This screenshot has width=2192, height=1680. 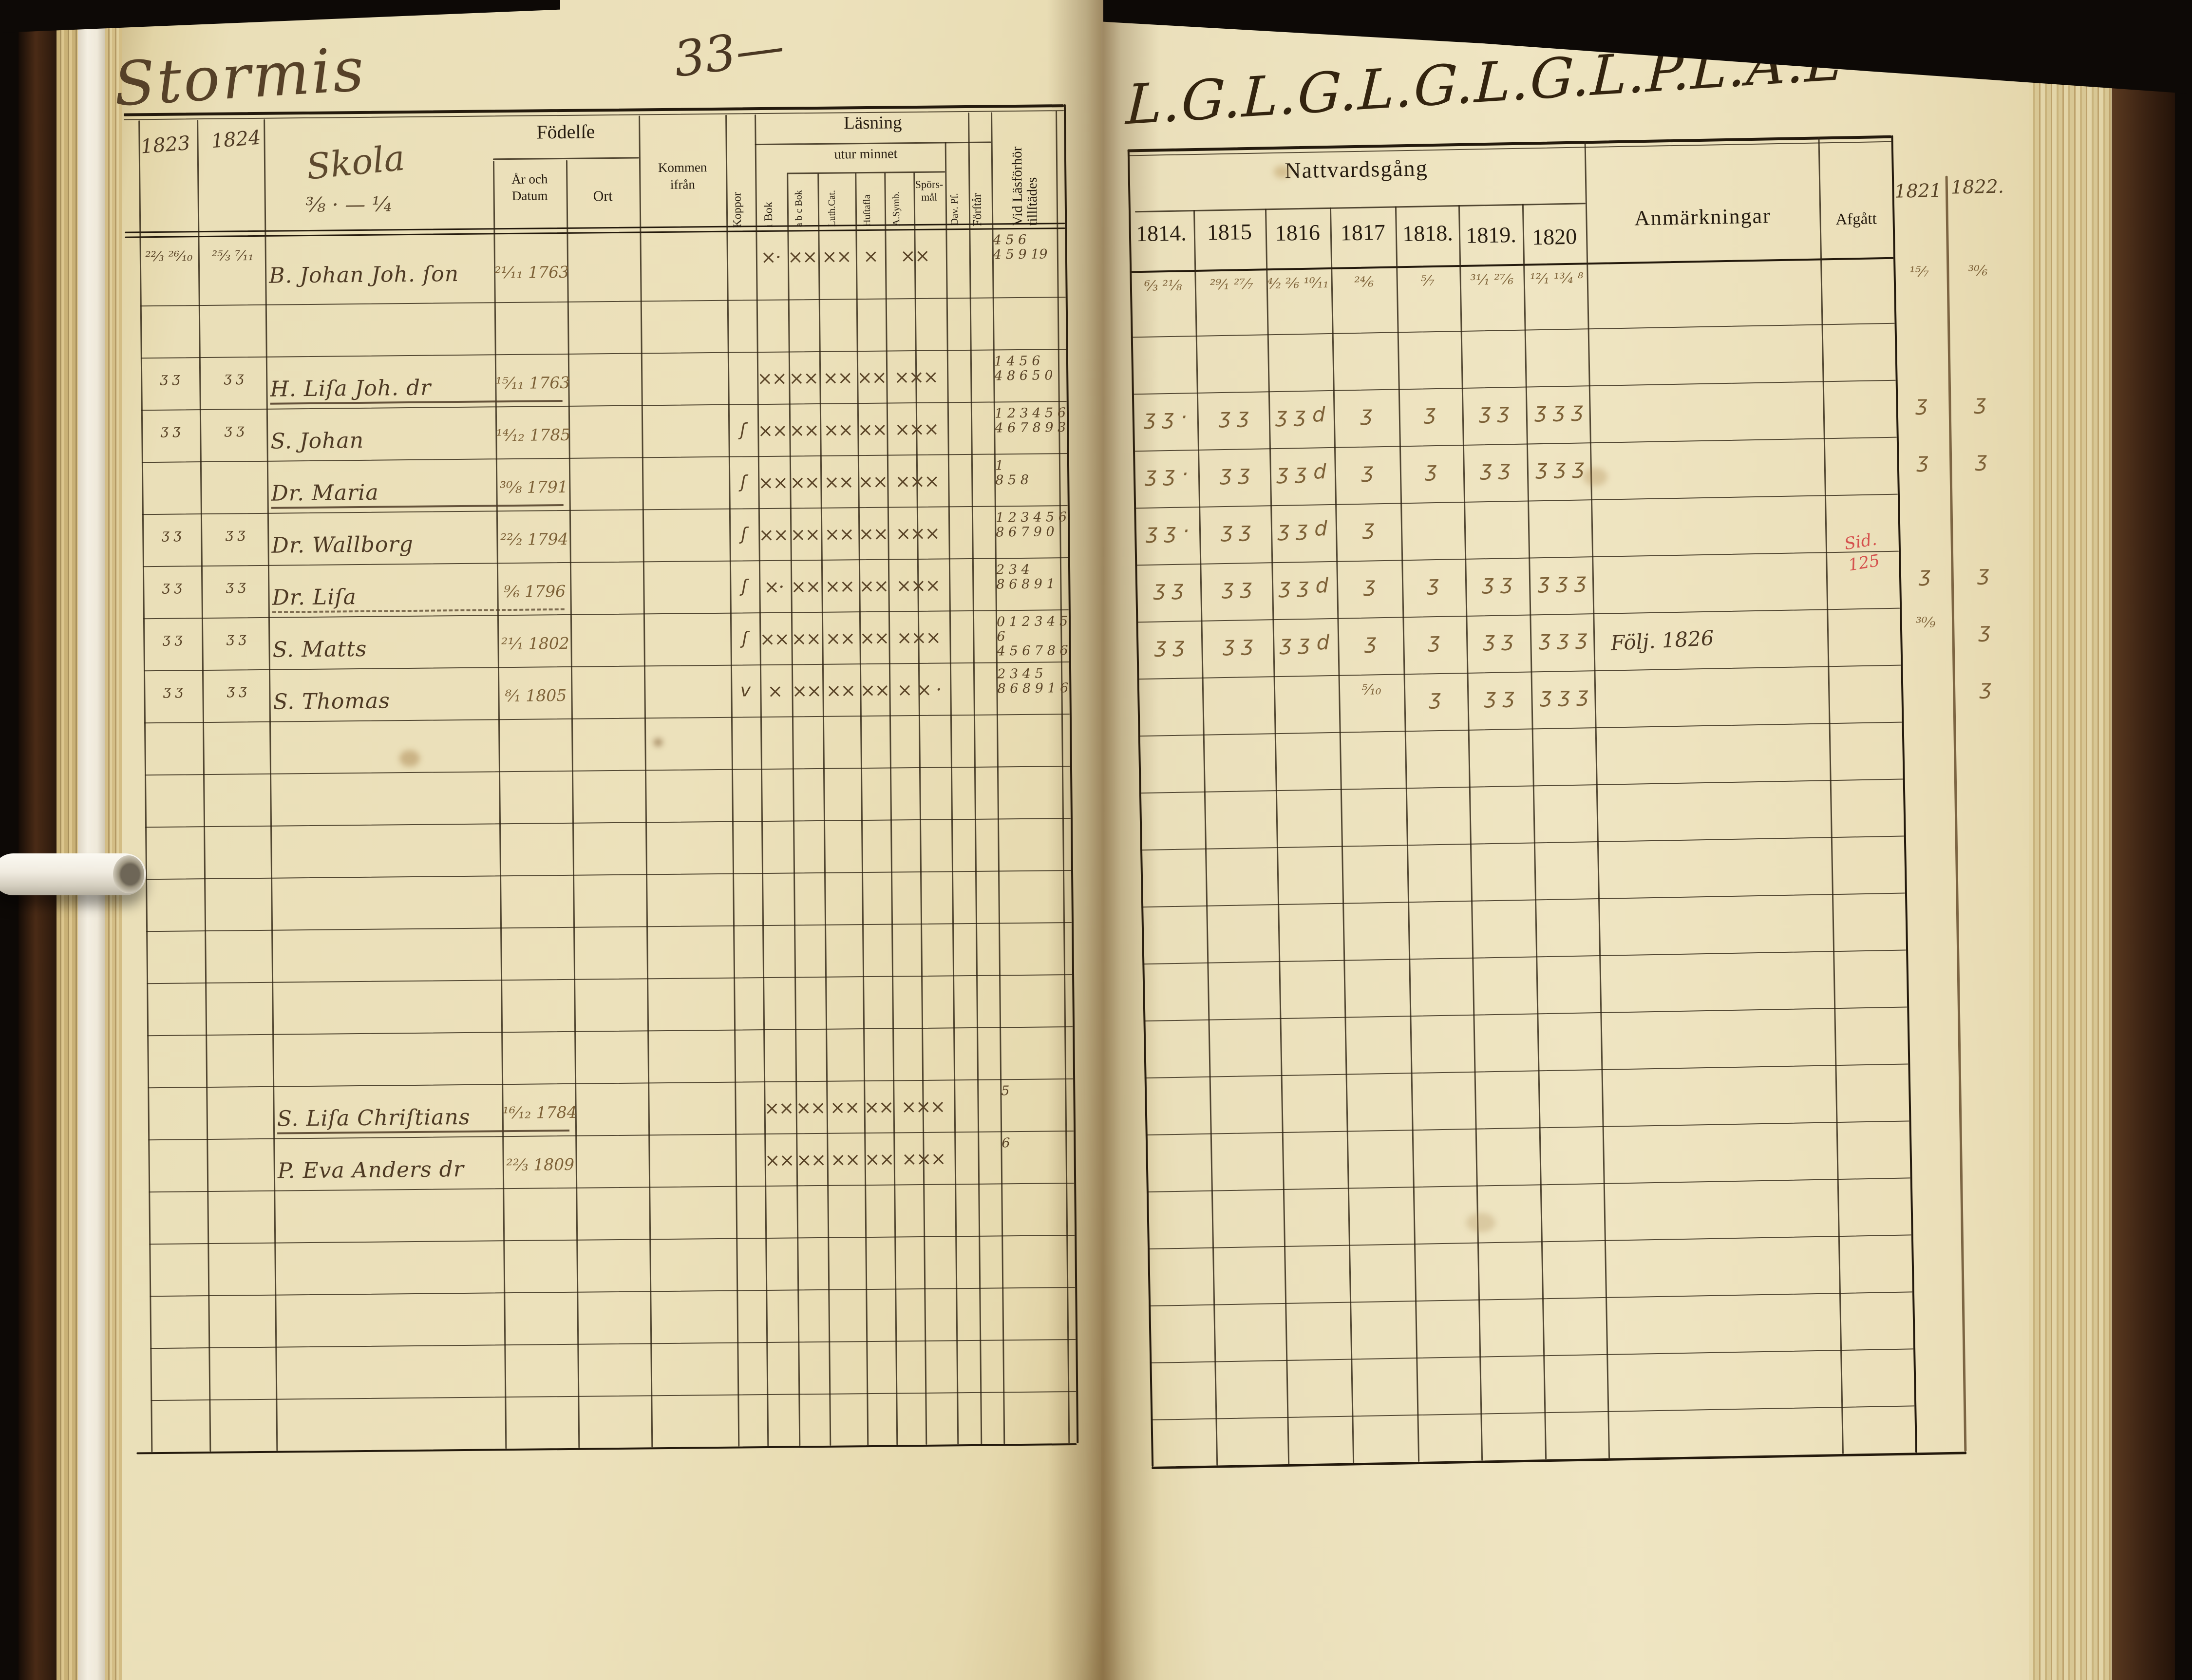 What do you see at coordinates (236, 533) in the screenshot?
I see `entry-m2: ʒ ʒ` at bounding box center [236, 533].